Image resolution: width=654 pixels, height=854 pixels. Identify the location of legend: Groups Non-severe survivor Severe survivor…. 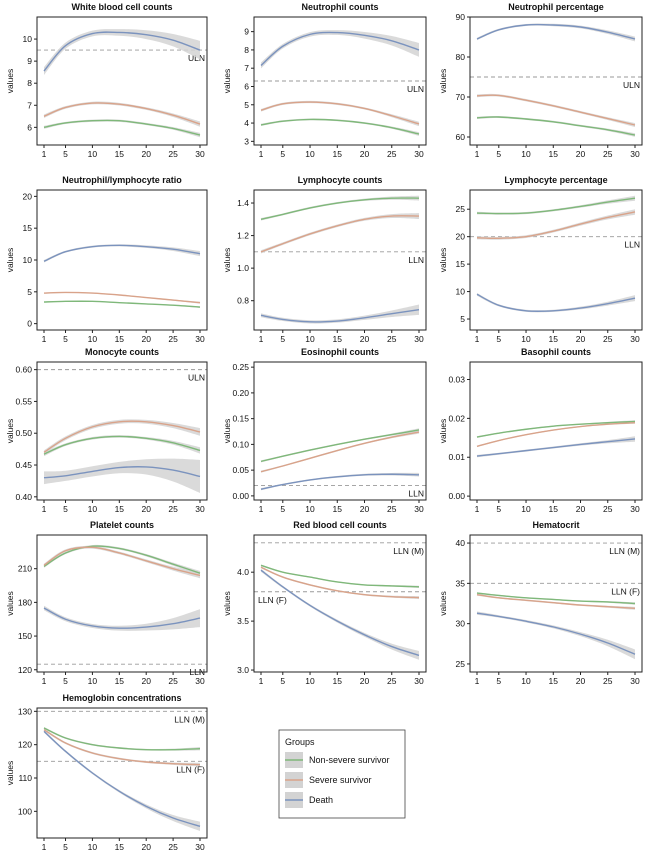
(342, 774).